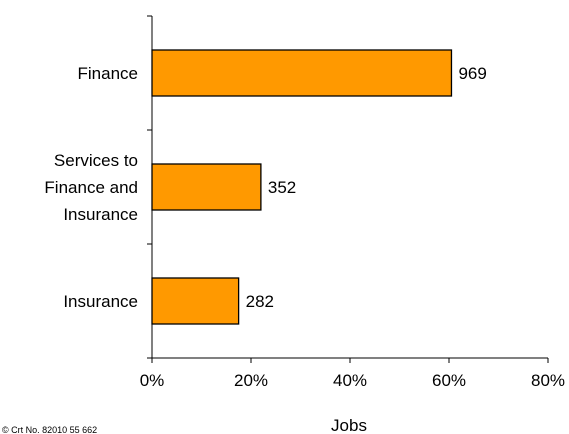  What do you see at coordinates (282, 187) in the screenshot?
I see `data-label: 352` at bounding box center [282, 187].